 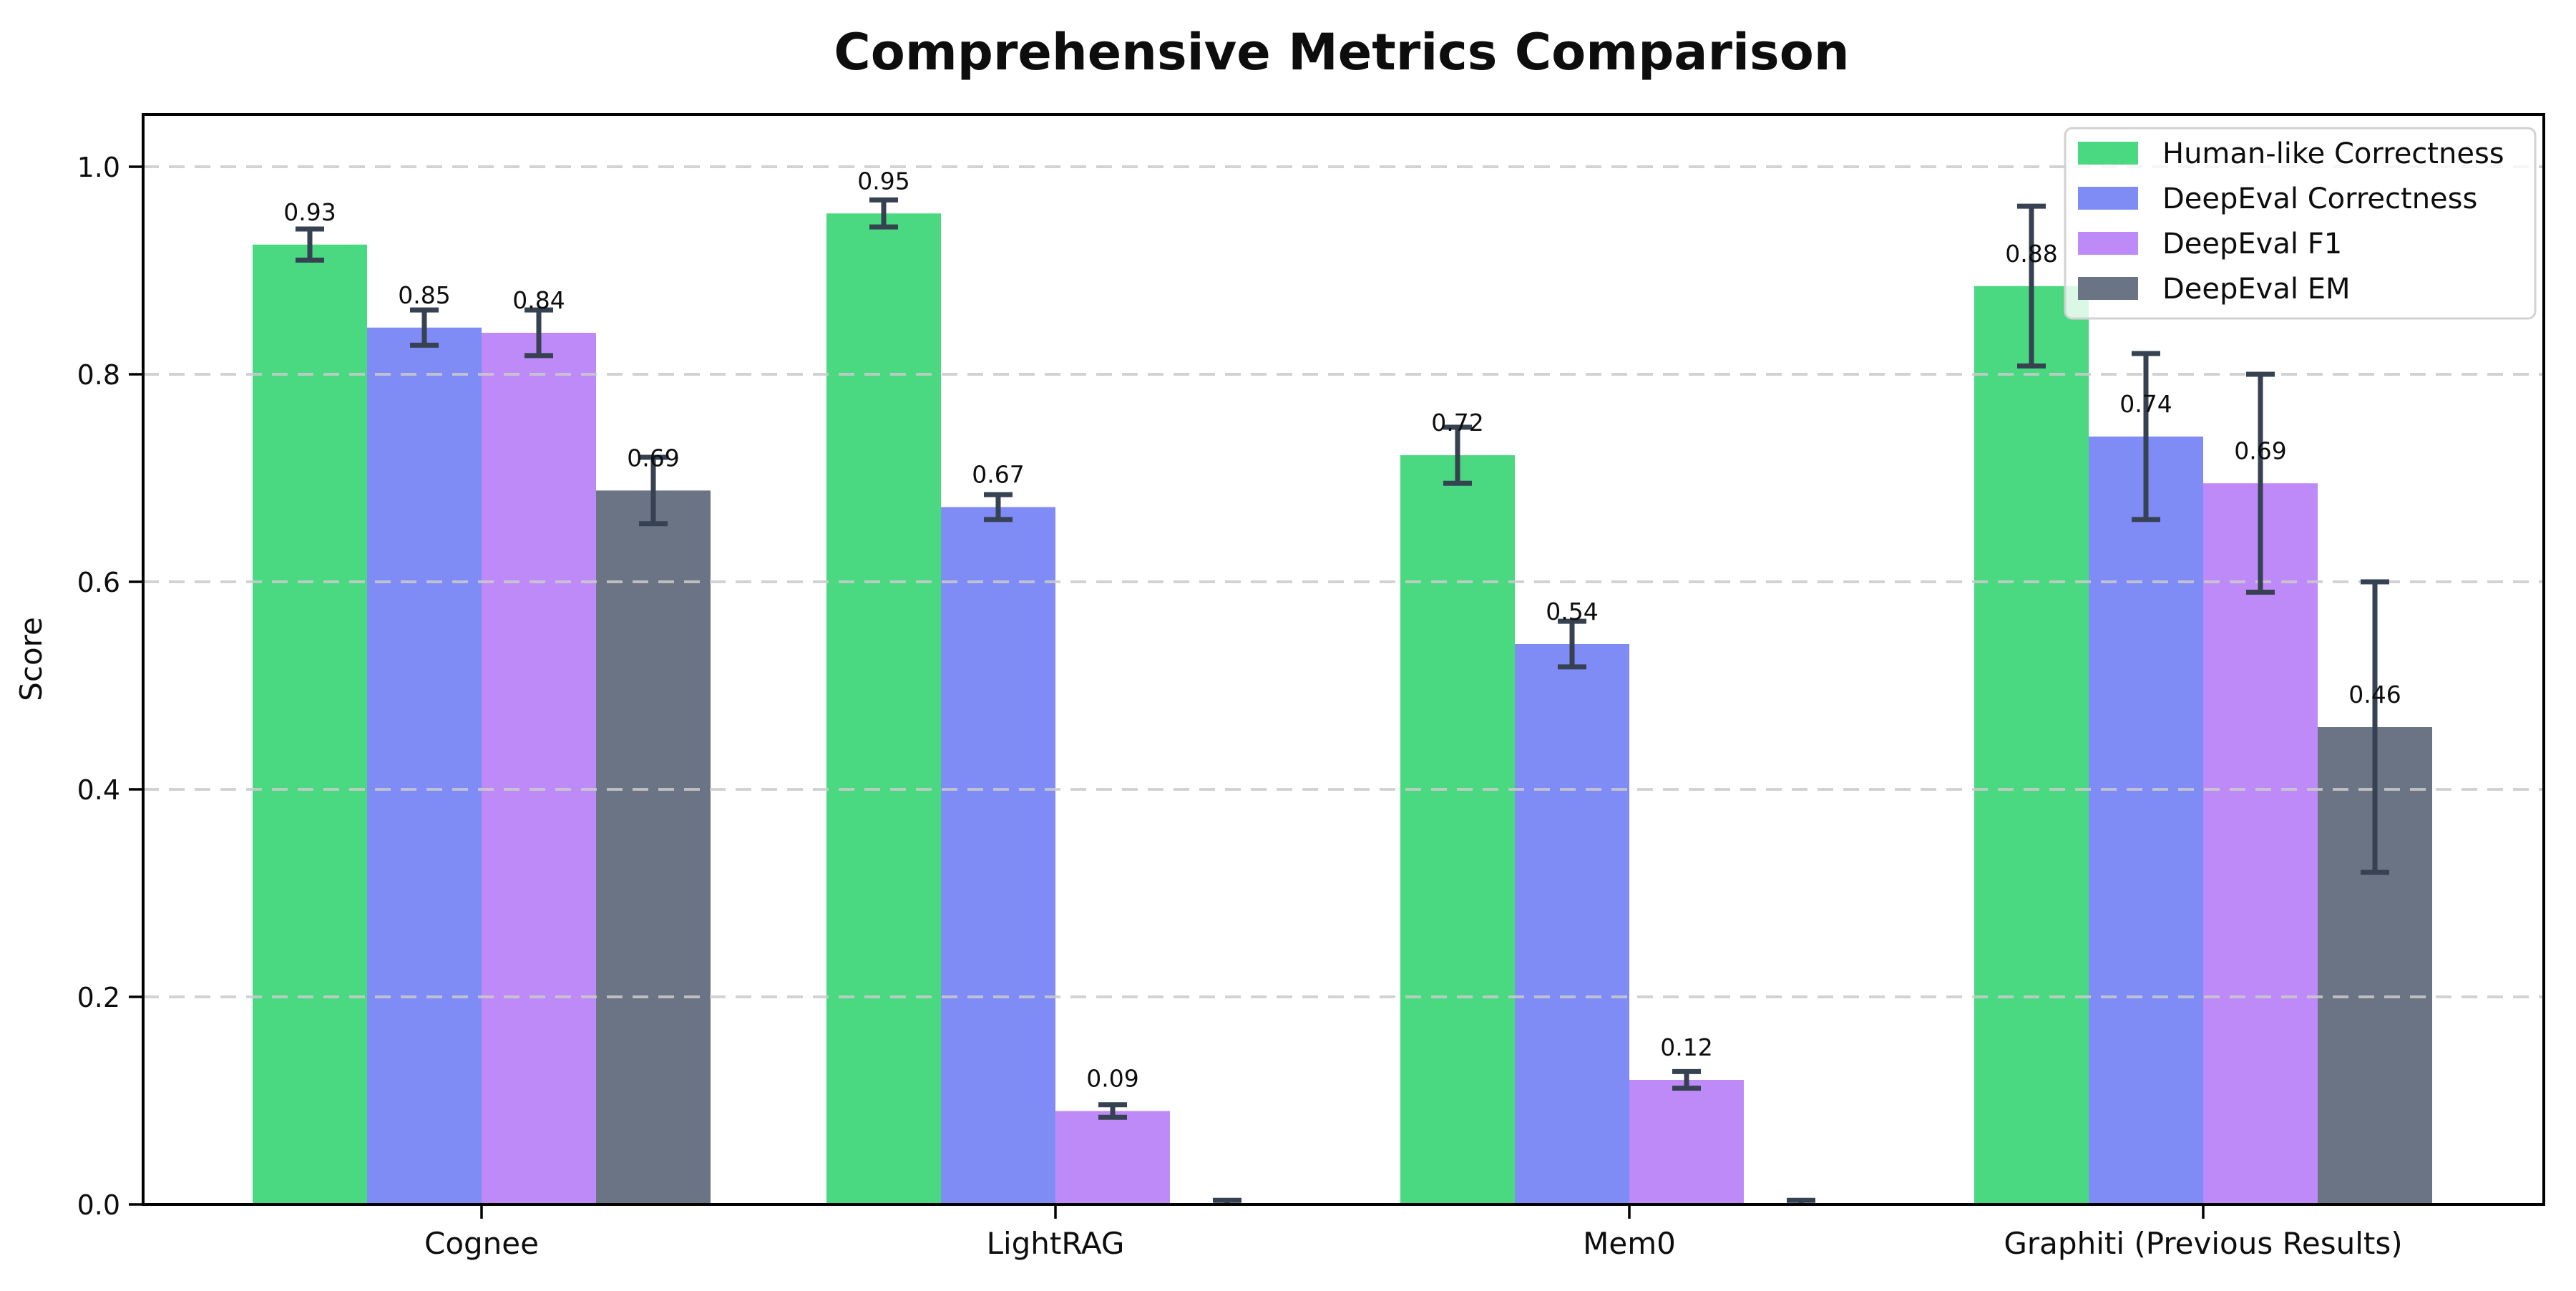 What do you see at coordinates (538, 300) in the screenshot?
I see `bar-label-deepeval-f1-cognee: 0.84` at bounding box center [538, 300].